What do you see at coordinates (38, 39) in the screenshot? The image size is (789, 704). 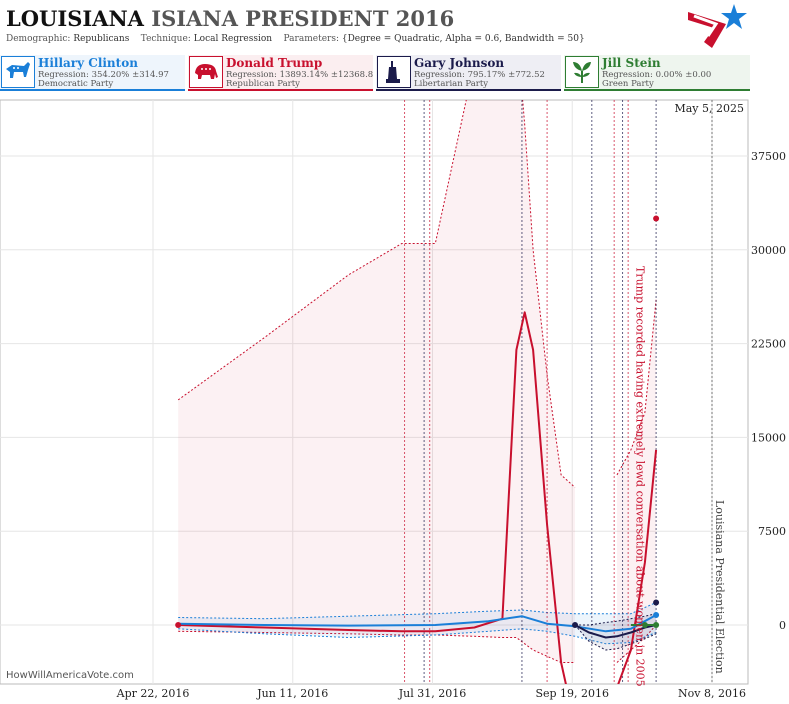 I see `demographic-label: Demographic:` at bounding box center [38, 39].